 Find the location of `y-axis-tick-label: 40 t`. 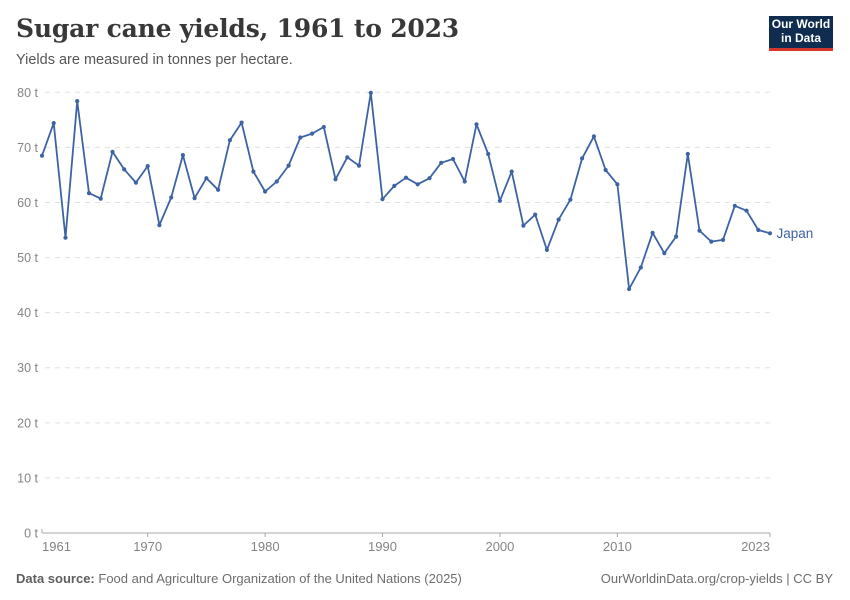

y-axis-tick-label: 40 t is located at coordinates (27, 313).